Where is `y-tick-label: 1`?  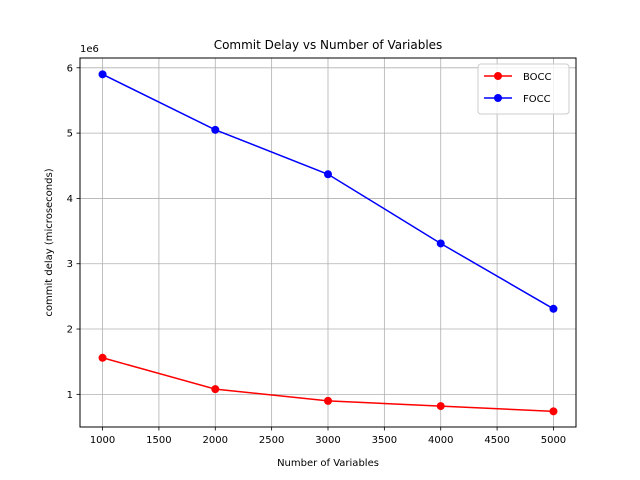
y-tick-label: 1 is located at coordinates (70, 395).